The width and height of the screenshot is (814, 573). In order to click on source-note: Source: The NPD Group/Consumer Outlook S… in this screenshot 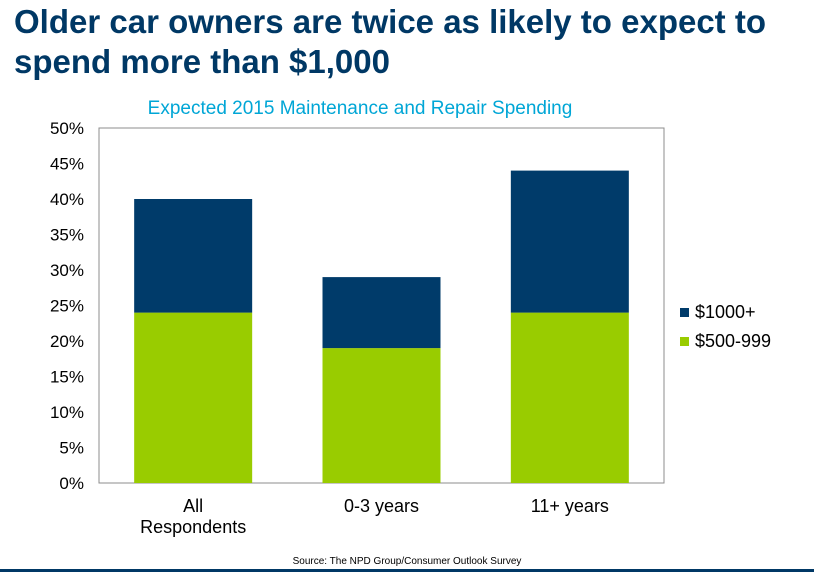, I will do `click(407, 561)`.